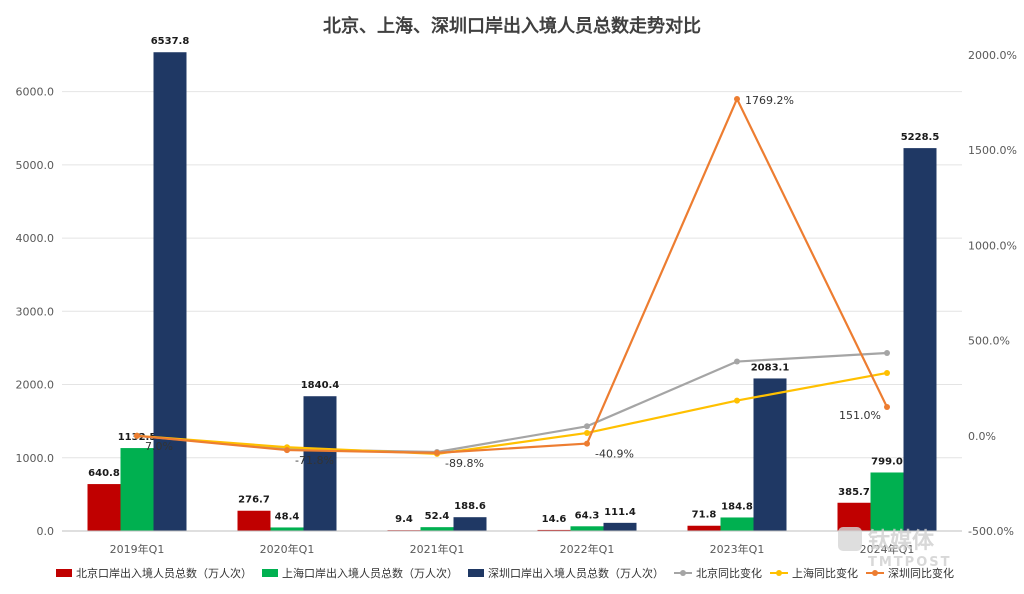  I want to click on x-tick-label: 2023年Q1, so click(737, 549).